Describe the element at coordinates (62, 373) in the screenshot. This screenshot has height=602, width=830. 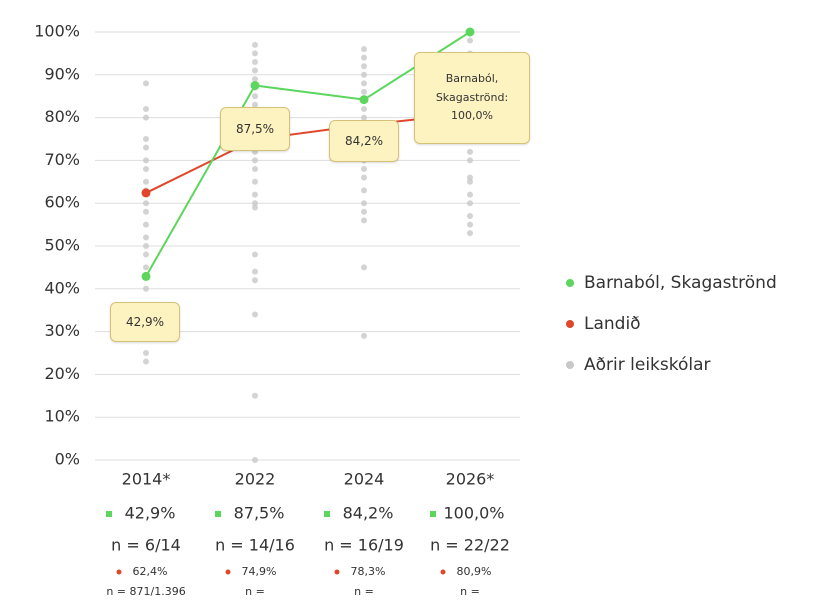
I see `y-tick-label: 20%` at that location.